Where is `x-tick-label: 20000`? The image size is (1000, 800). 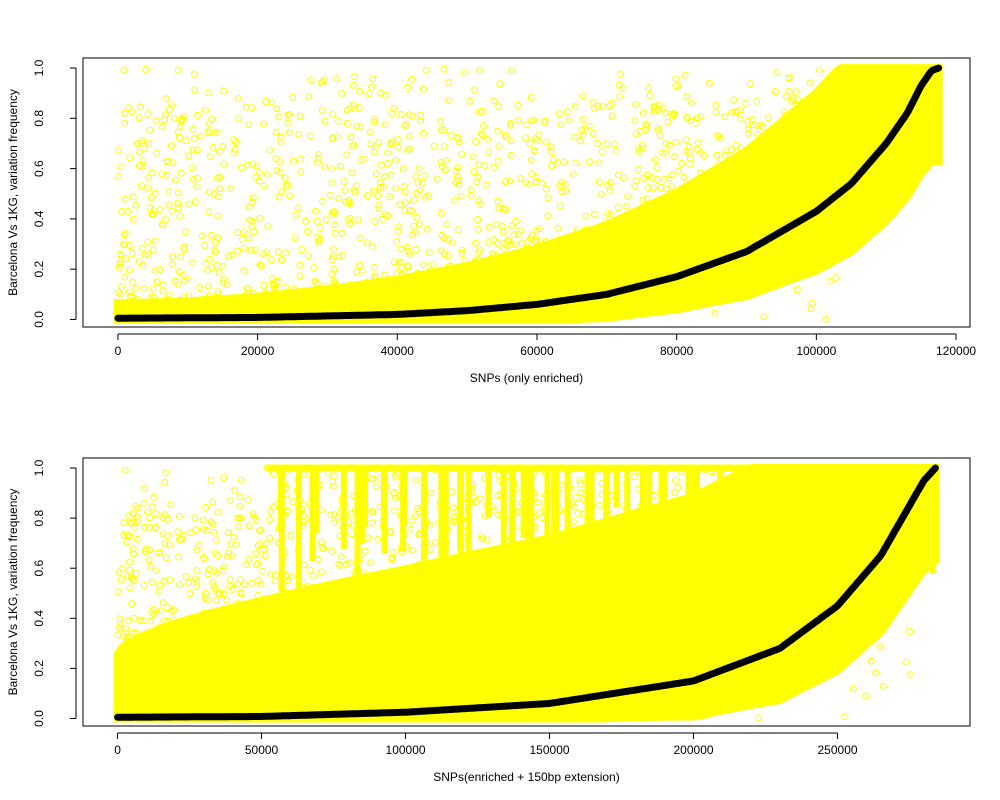
x-tick-label: 20000 is located at coordinates (258, 351).